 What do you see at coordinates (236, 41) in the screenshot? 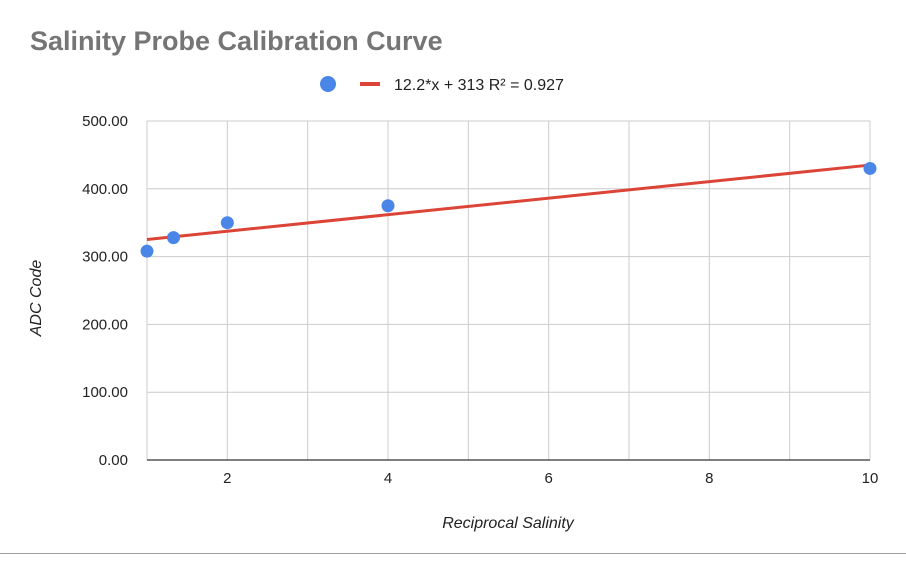
I see `chart-title: Salinity Probe Calibration Curve` at bounding box center [236, 41].